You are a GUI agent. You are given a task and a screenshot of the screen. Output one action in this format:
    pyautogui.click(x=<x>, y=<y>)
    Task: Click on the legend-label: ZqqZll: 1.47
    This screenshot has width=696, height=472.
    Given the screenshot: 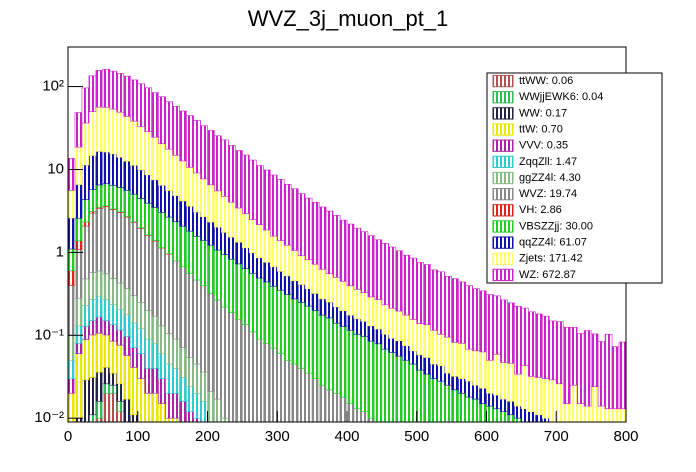 What is the action you would take?
    pyautogui.click(x=548, y=162)
    